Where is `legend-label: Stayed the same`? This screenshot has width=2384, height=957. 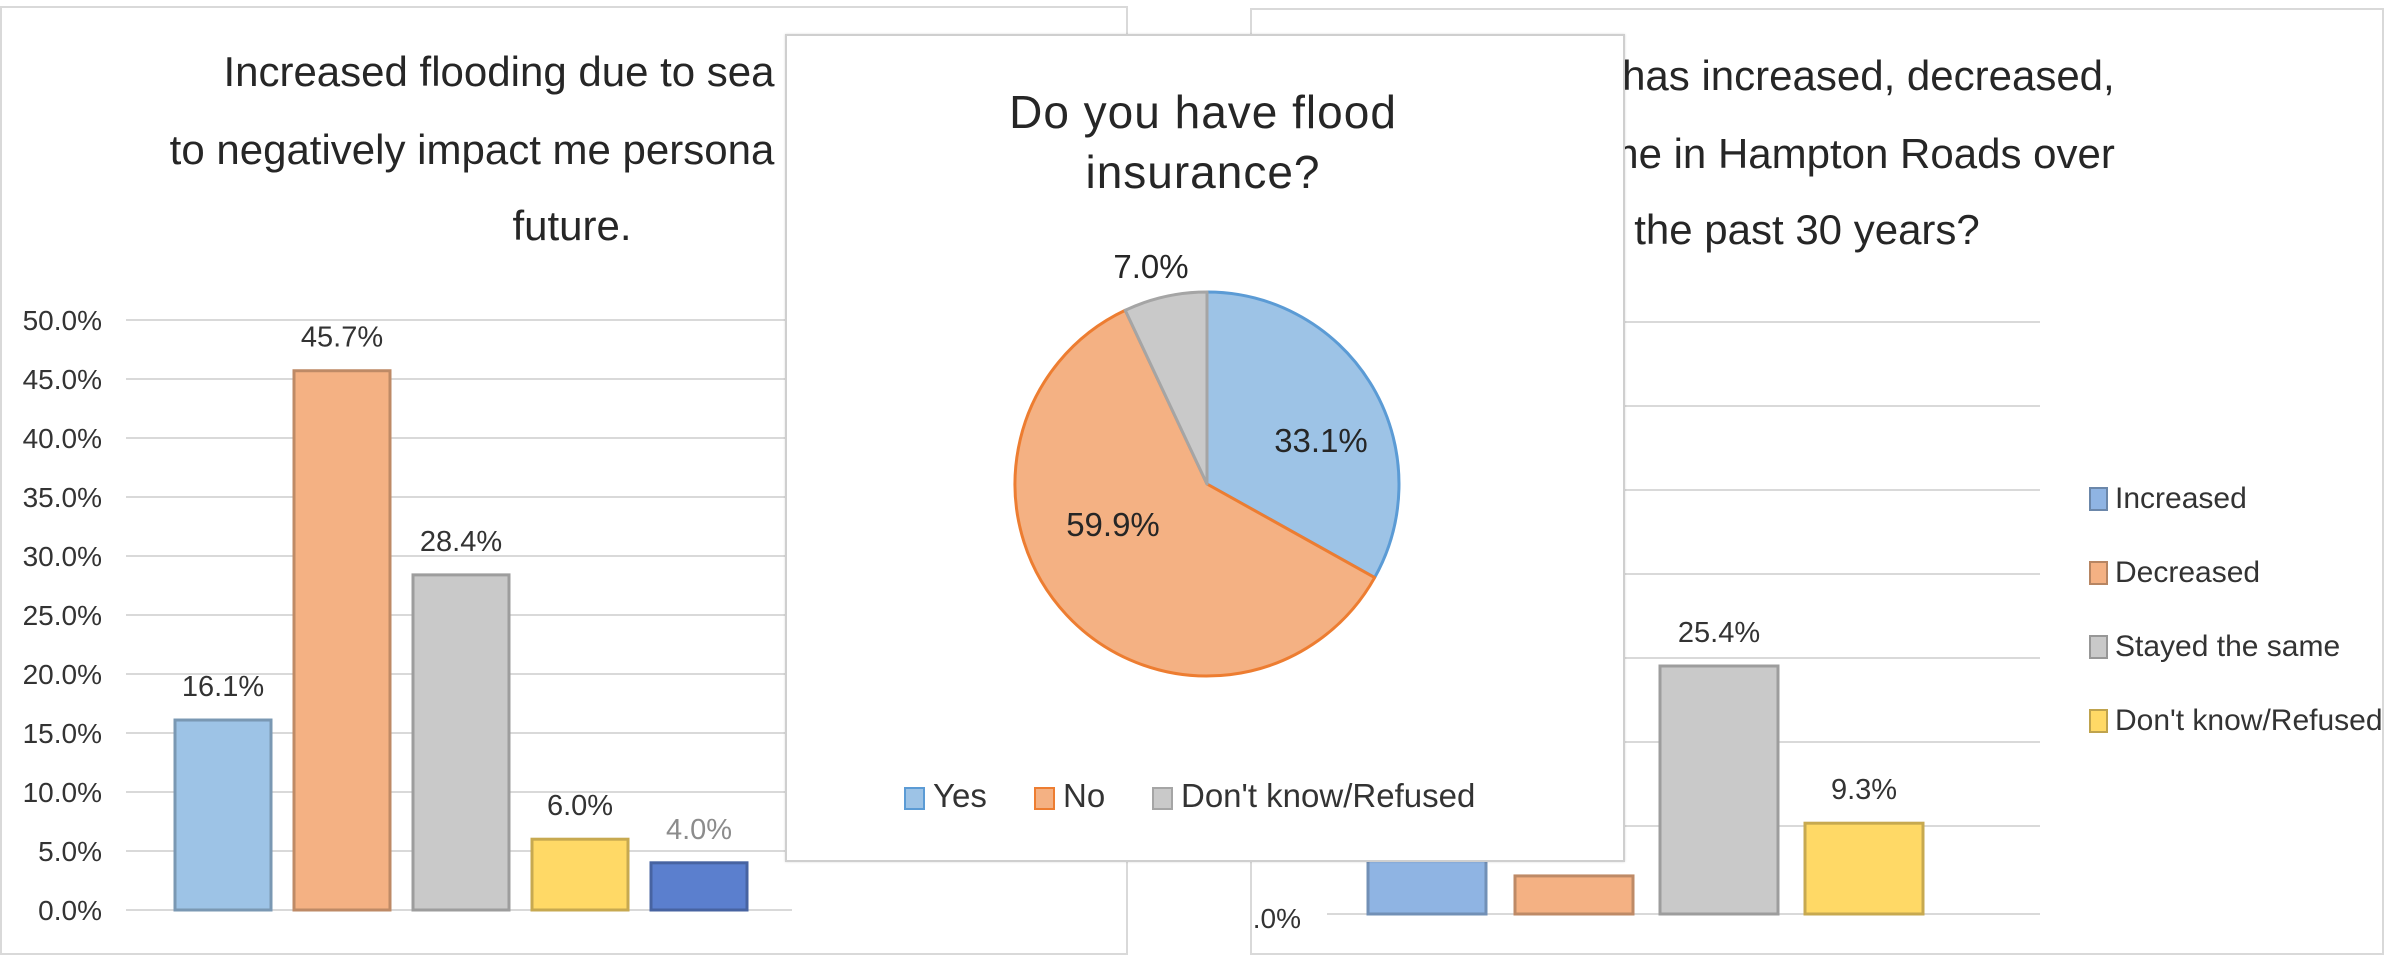 legend-label: Stayed the same is located at coordinates (2227, 646).